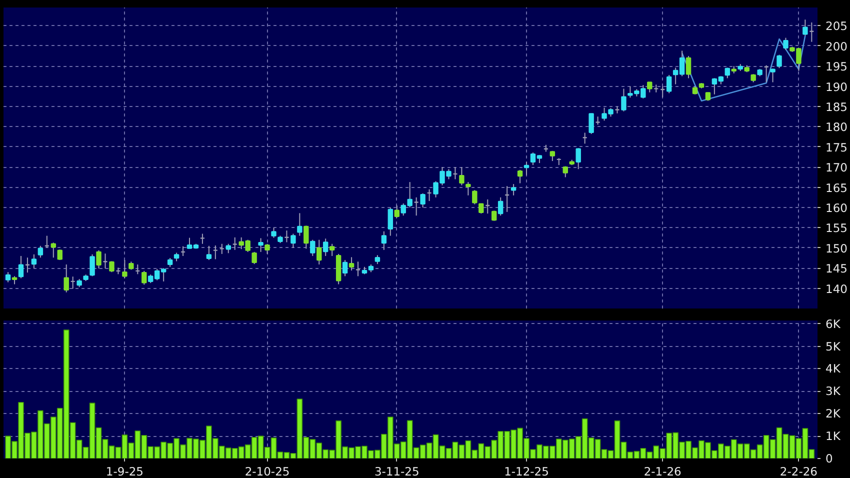 Image resolution: width=850 pixels, height=478 pixels. What do you see at coordinates (837, 248) in the screenshot?
I see `y-tick-label: 150` at bounding box center [837, 248].